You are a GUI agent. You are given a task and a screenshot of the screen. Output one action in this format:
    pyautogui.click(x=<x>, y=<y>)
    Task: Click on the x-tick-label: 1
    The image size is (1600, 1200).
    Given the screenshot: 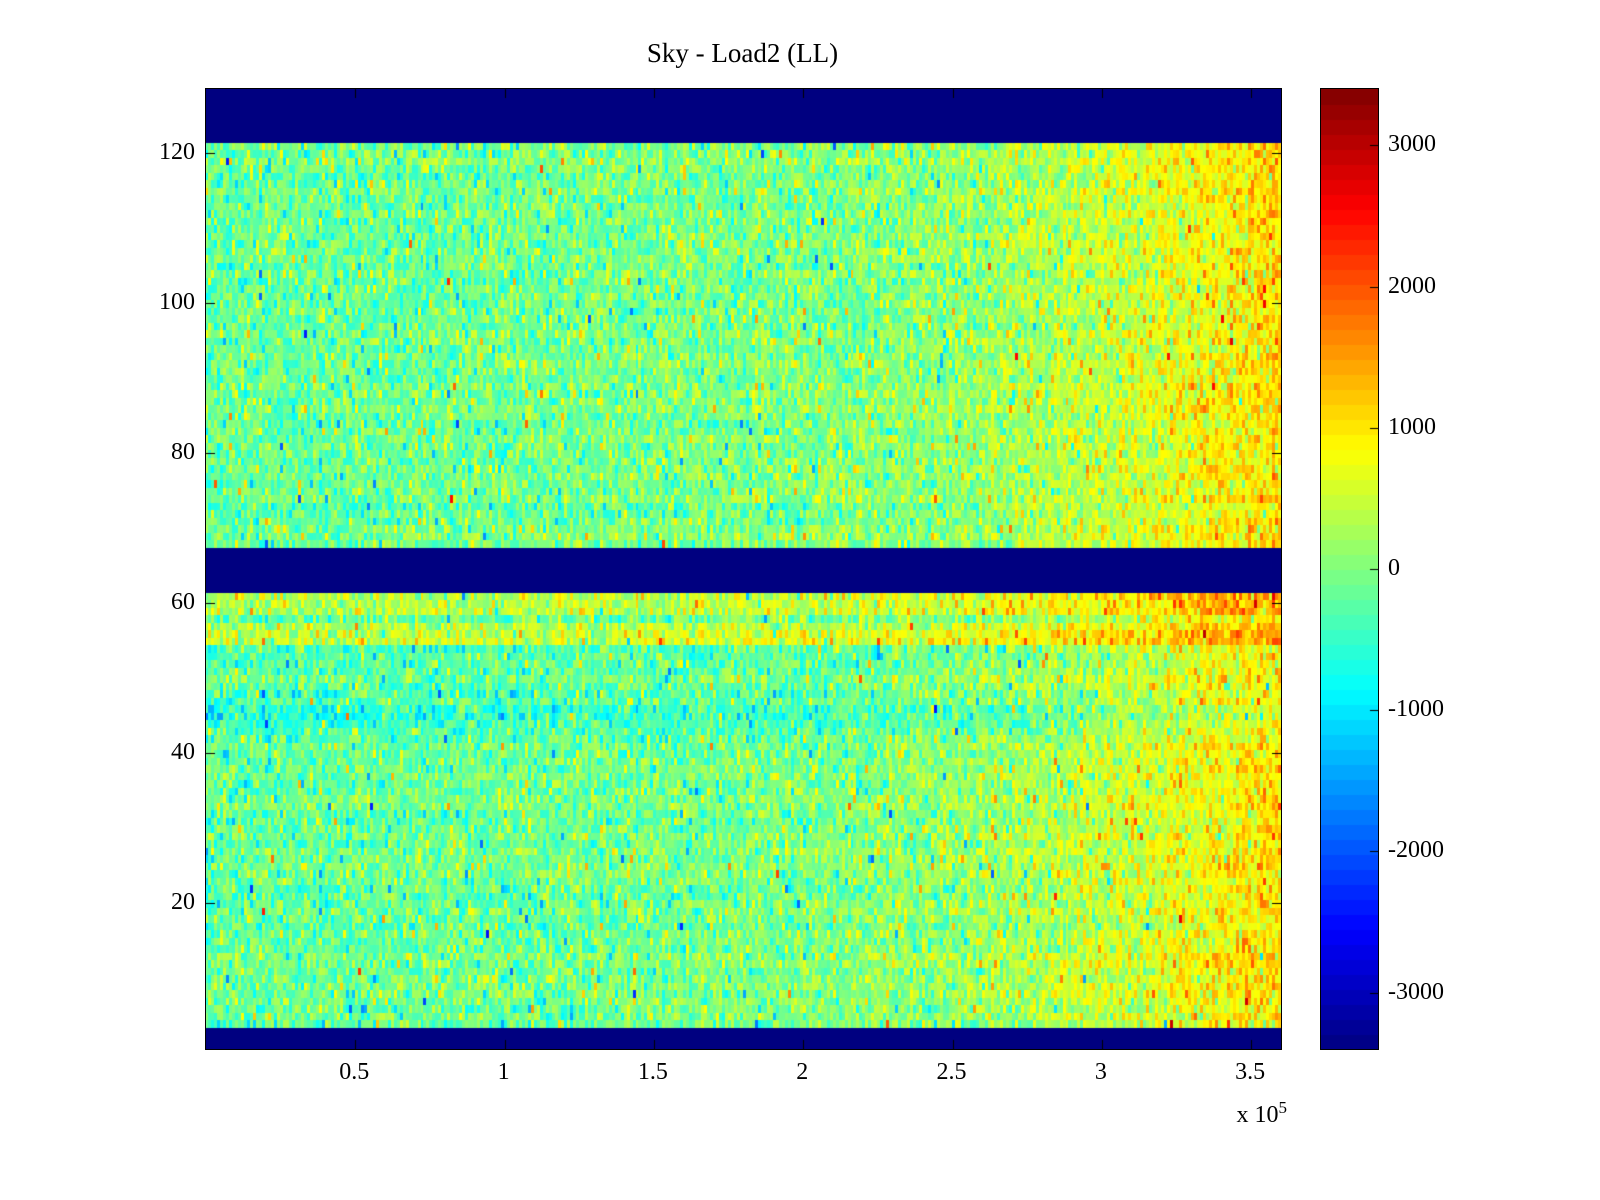 What is the action you would take?
    pyautogui.click(x=503, y=1072)
    